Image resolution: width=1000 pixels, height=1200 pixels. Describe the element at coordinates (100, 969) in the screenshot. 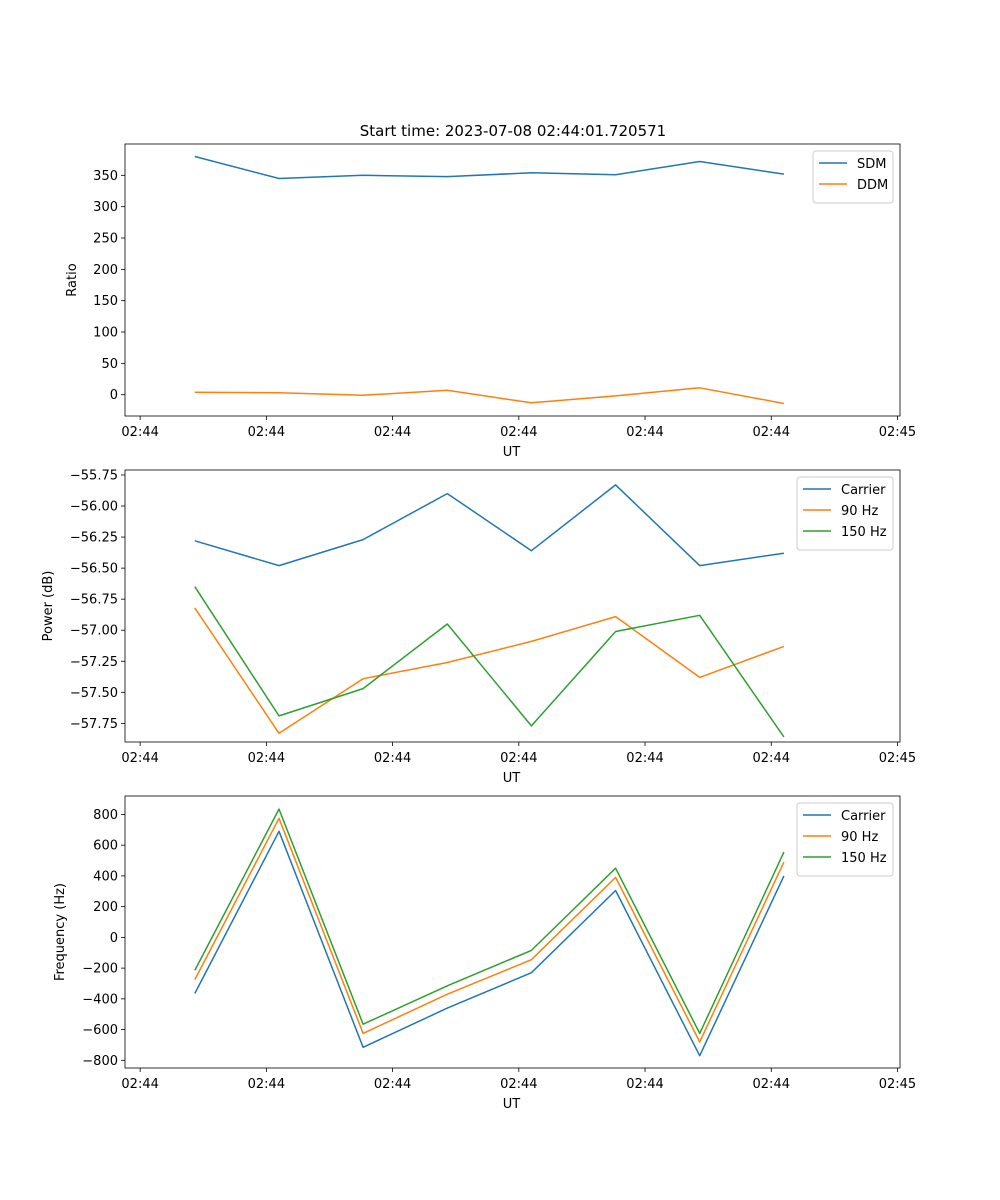

I see `y-tick-label: −200` at that location.